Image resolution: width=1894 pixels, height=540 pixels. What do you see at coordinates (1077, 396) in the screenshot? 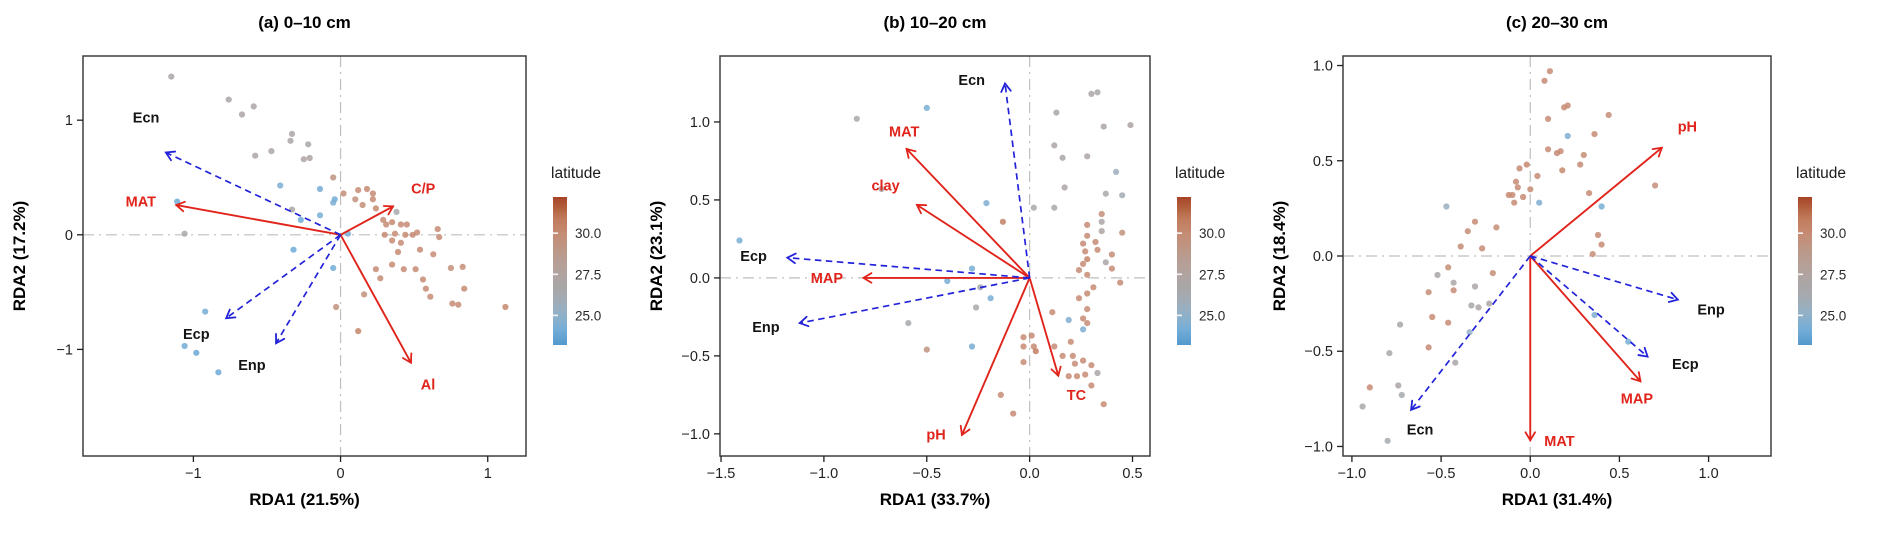
I see `env-arrow-label-tc: TC` at bounding box center [1077, 396].